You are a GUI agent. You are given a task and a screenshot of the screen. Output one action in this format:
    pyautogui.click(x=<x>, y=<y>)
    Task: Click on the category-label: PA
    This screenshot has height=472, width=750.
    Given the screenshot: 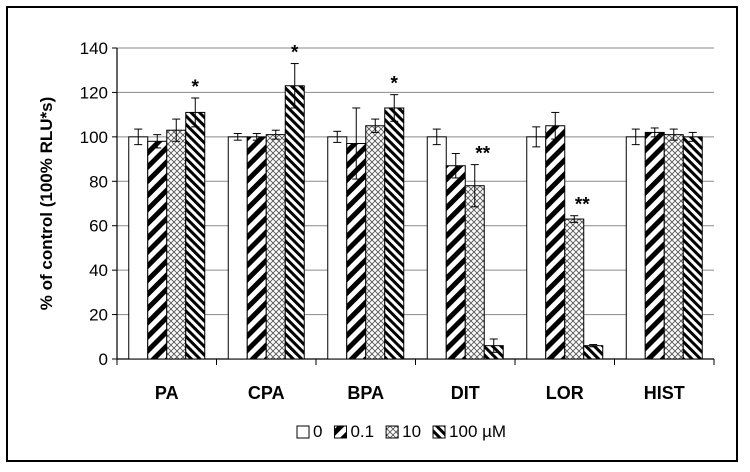 What is the action you would take?
    pyautogui.click(x=167, y=393)
    